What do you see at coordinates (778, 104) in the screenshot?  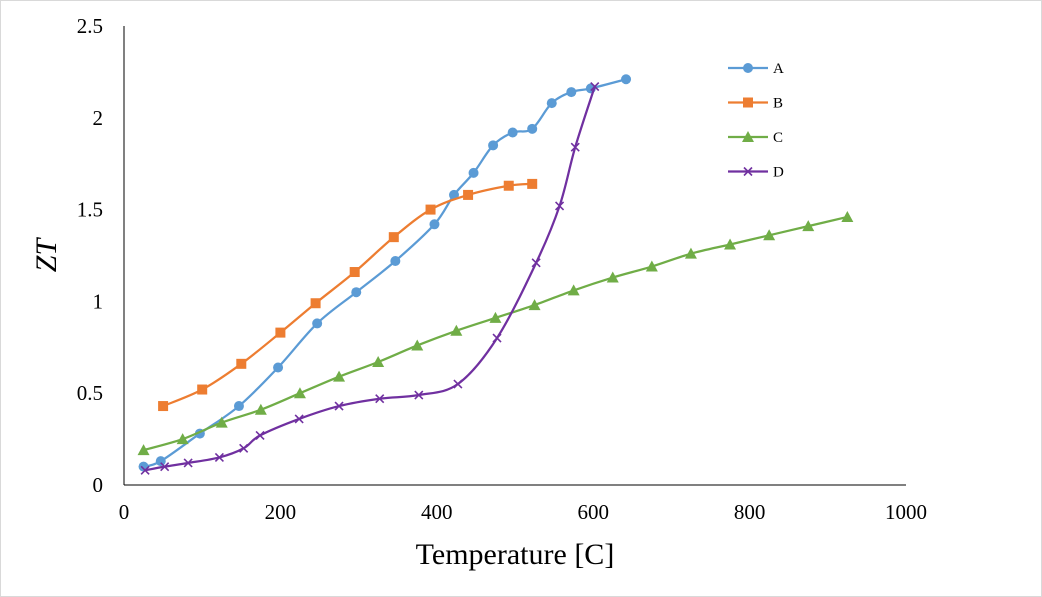 I see `legend-label-b: B` at bounding box center [778, 104].